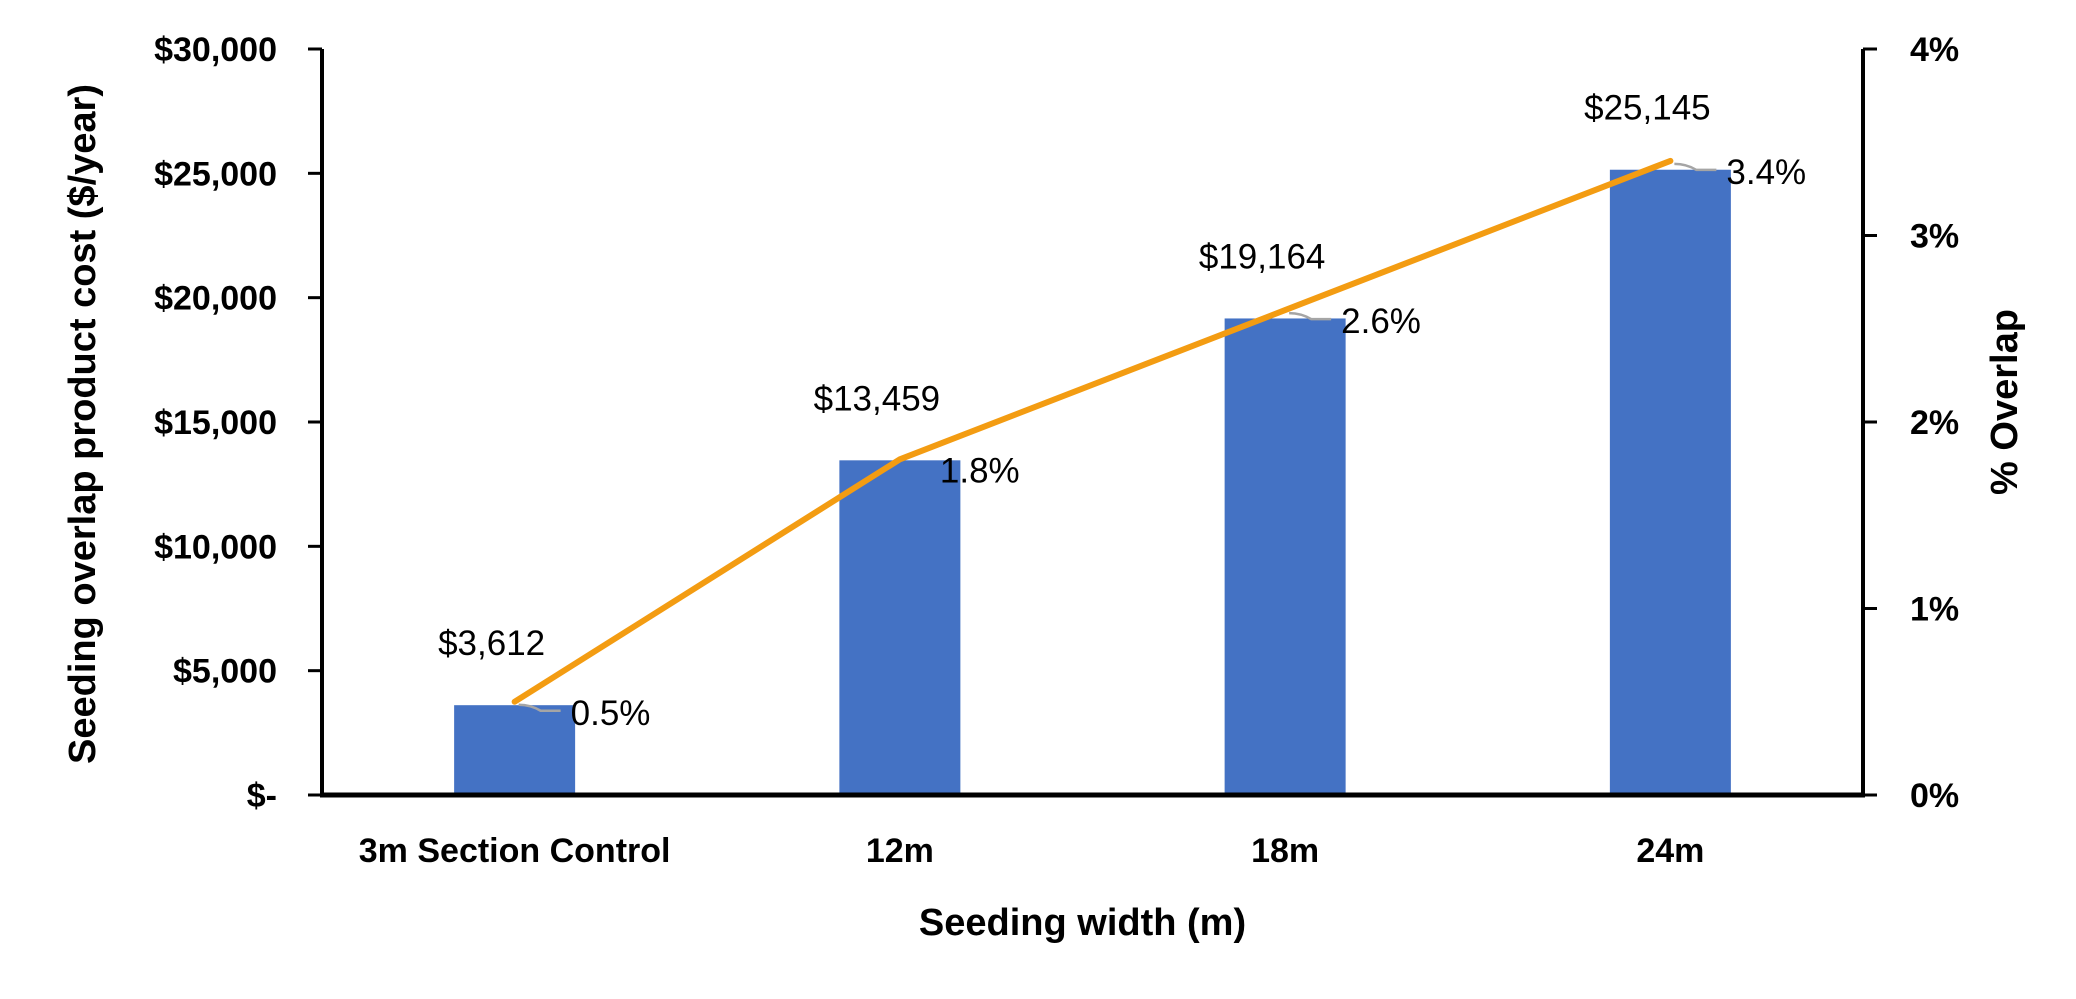 The width and height of the screenshot is (2076, 999). I want to click on y2-tick-label-2: 2%, so click(1934, 423).